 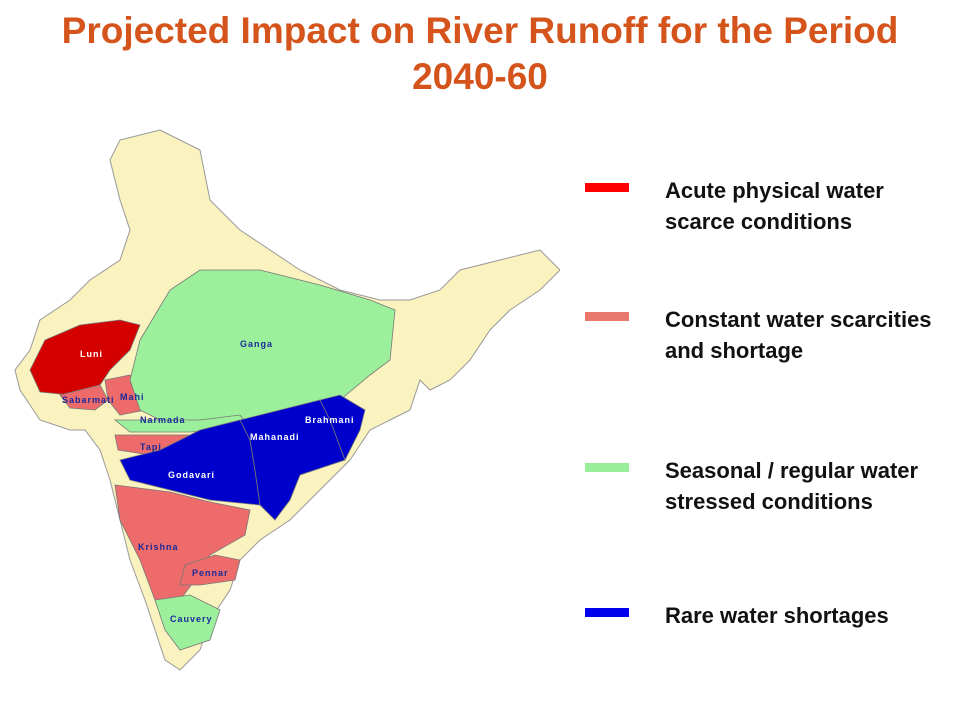 I want to click on river-label: Ganga, so click(x=256, y=344).